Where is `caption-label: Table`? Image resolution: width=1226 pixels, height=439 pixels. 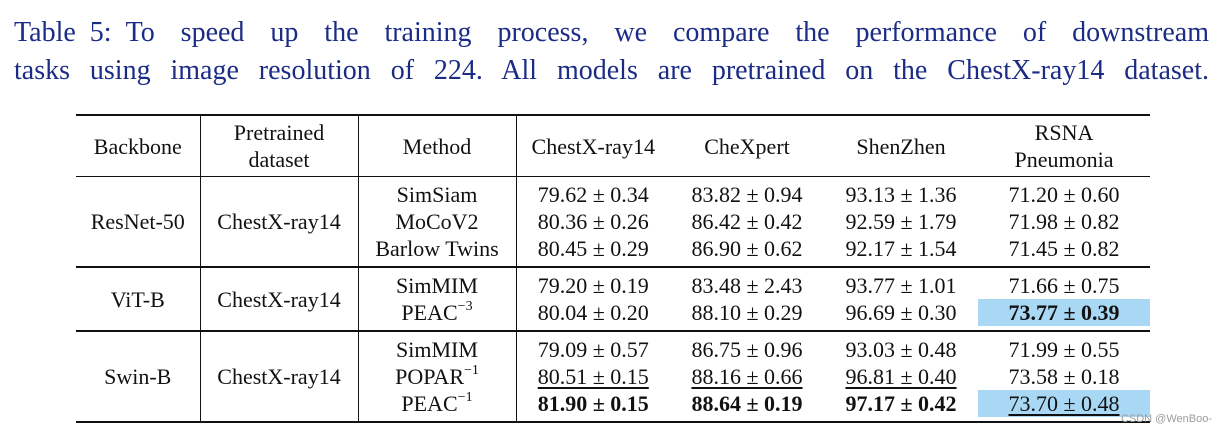
caption-label: Table is located at coordinates (45, 32).